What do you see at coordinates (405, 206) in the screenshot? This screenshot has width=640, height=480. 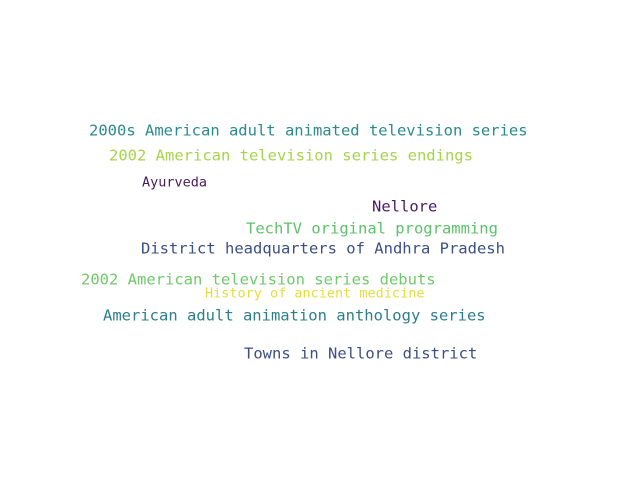 I see `word-nellore: Nellore` at bounding box center [405, 206].